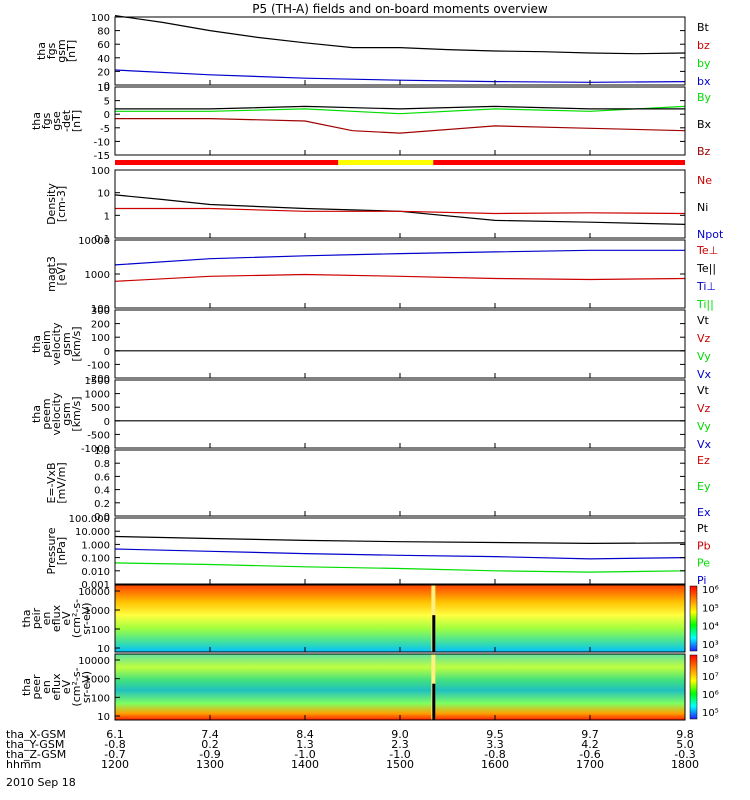 The image size is (750, 800). I want to click on peim-ylabel: velocity, so click(56, 343).